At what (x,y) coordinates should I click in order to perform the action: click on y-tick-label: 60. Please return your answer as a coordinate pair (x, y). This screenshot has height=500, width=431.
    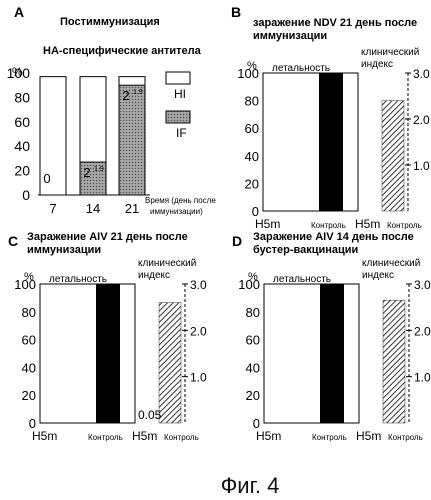
    Looking at the image, I should click on (22, 122).